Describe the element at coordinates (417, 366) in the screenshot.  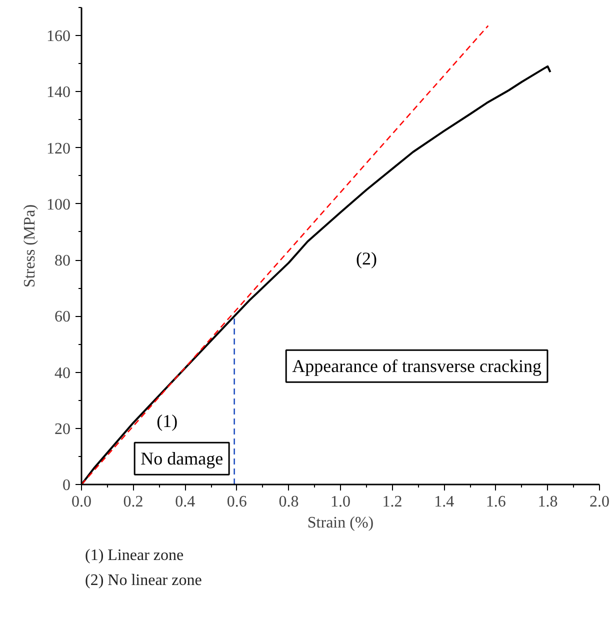
I see `annotation: Appearance of transverse cracking` at that location.